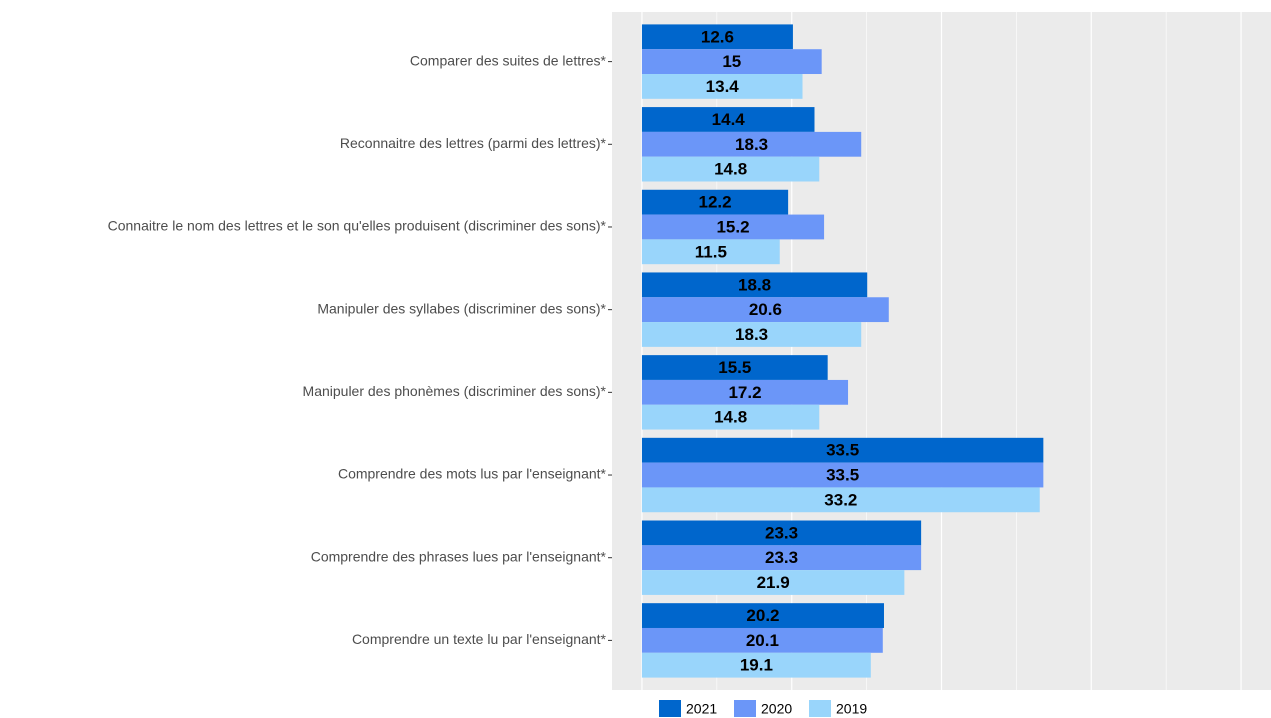  I want to click on value-label: 15.2, so click(732, 226).